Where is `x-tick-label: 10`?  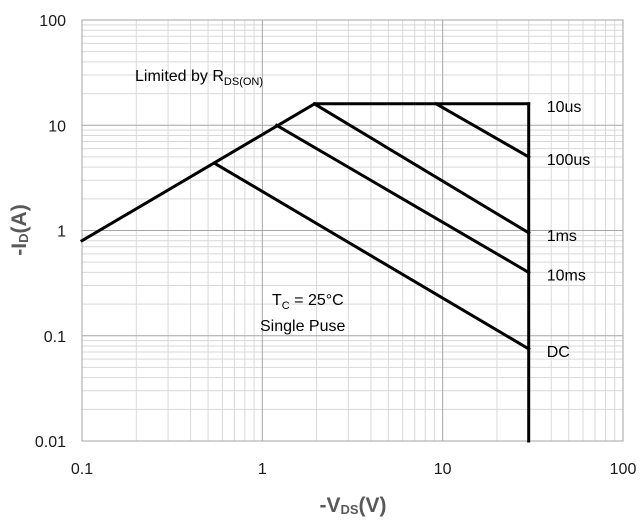 x-tick-label: 10 is located at coordinates (443, 469).